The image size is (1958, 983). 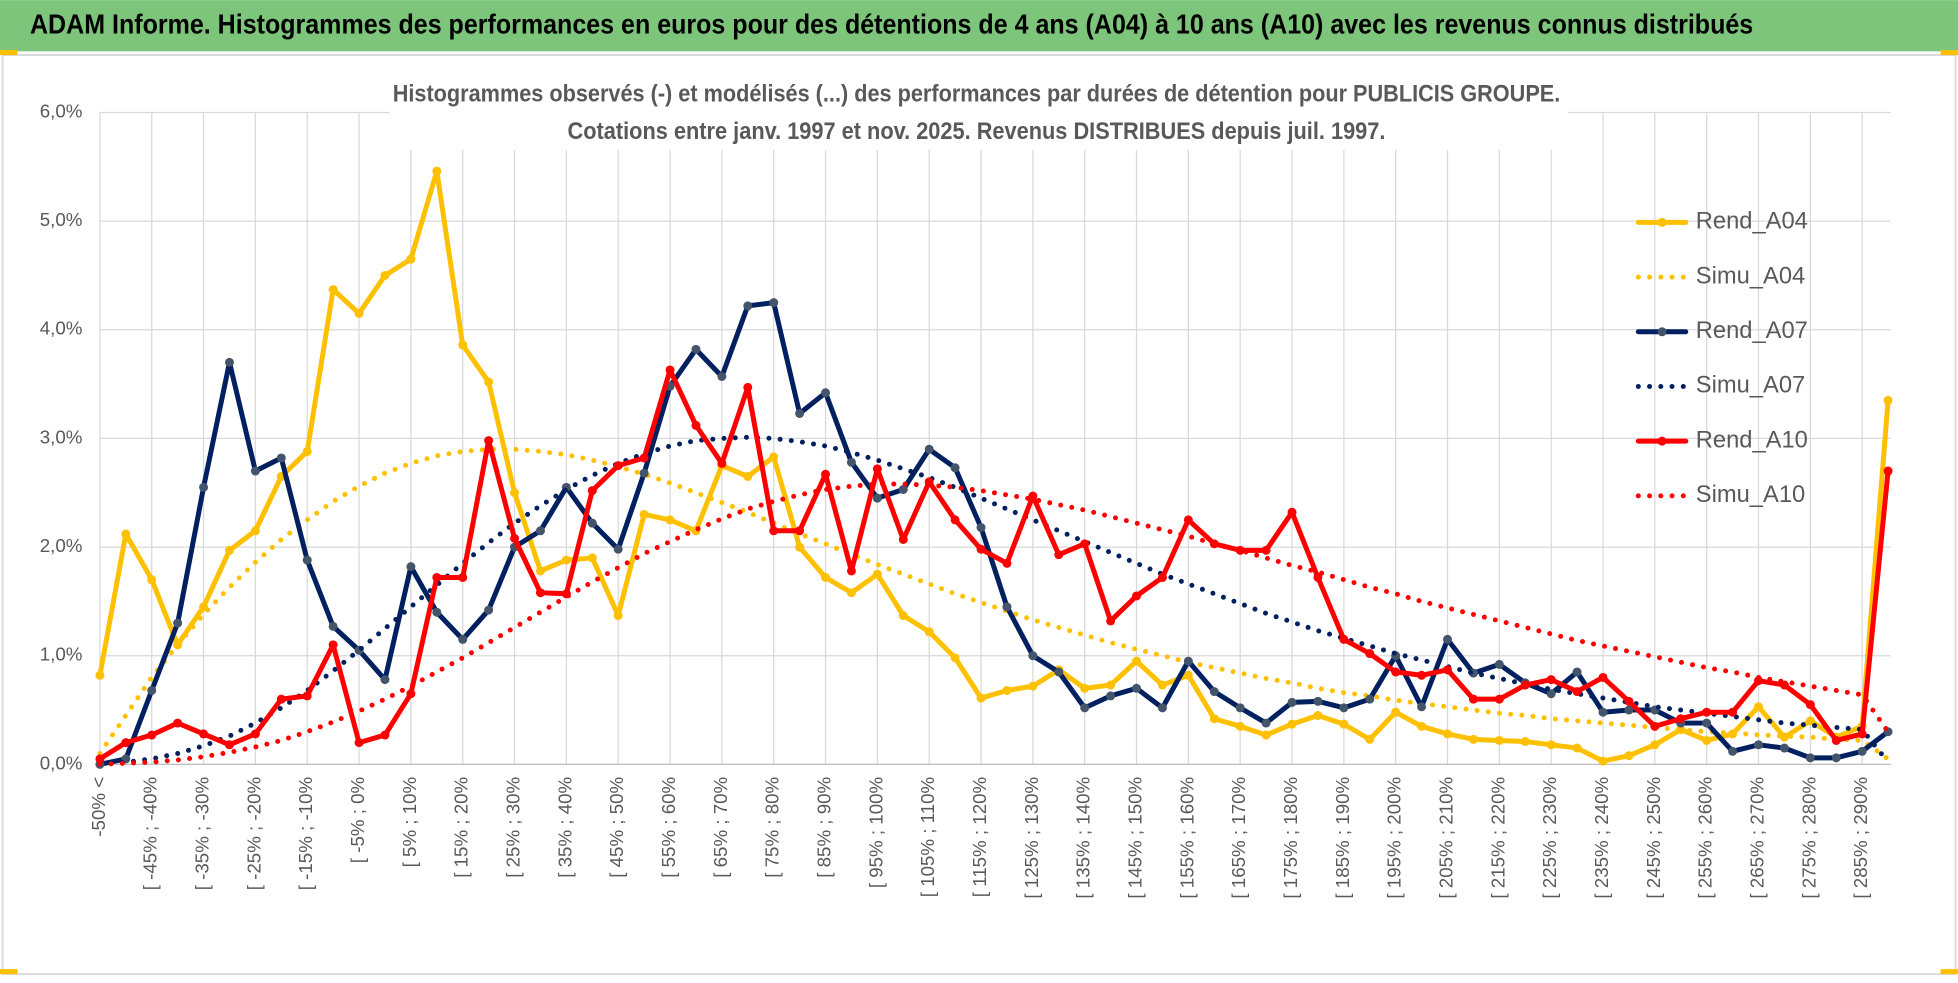 What do you see at coordinates (305, 833) in the screenshot?
I see `x-tick-label: [ -15% ; -10%` at bounding box center [305, 833].